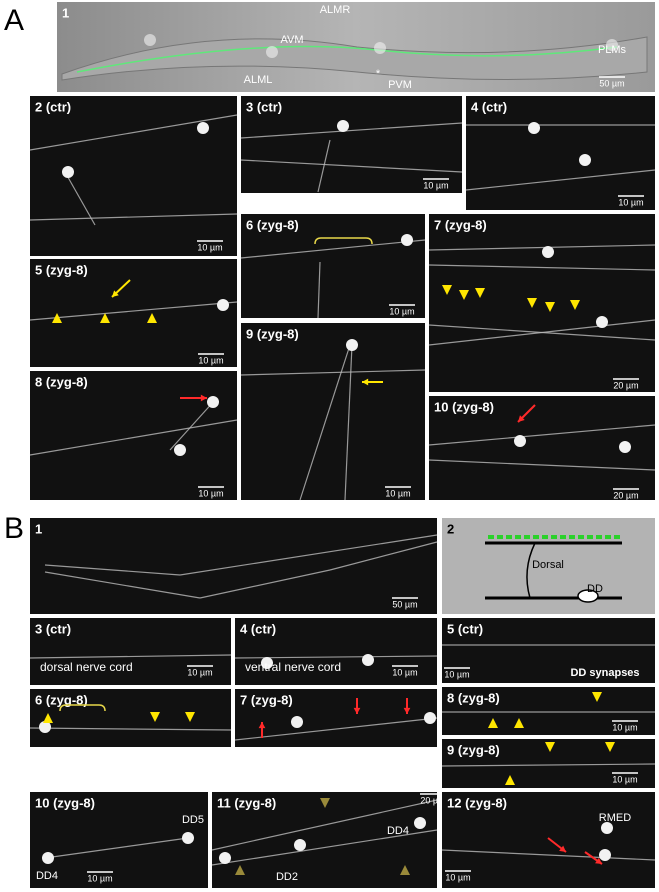  I want to click on diagram-commissure, so click(531, 570).